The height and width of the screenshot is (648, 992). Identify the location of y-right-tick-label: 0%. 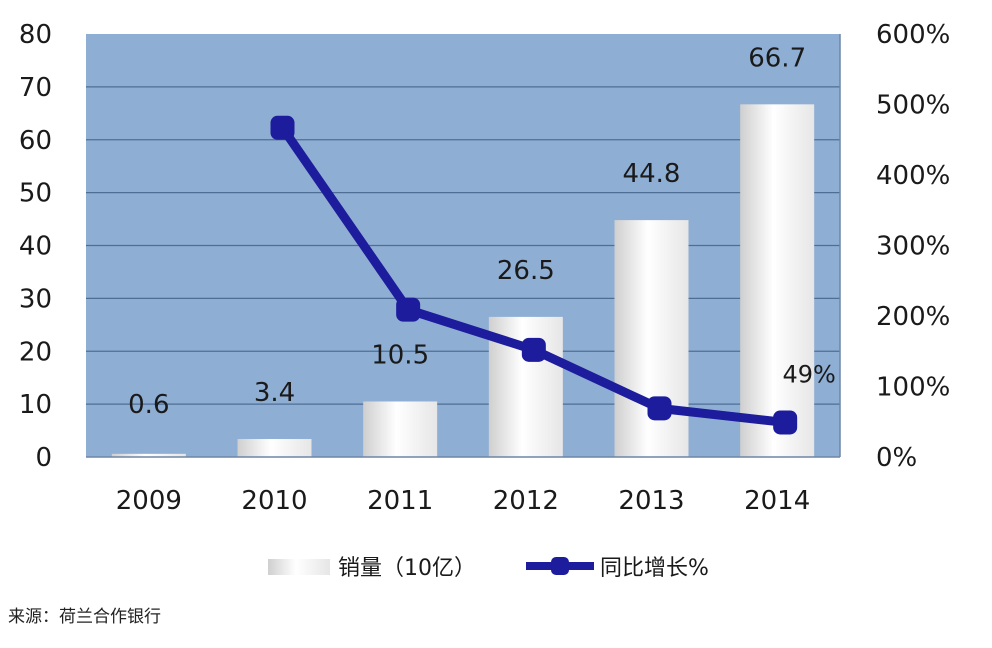
(896, 458).